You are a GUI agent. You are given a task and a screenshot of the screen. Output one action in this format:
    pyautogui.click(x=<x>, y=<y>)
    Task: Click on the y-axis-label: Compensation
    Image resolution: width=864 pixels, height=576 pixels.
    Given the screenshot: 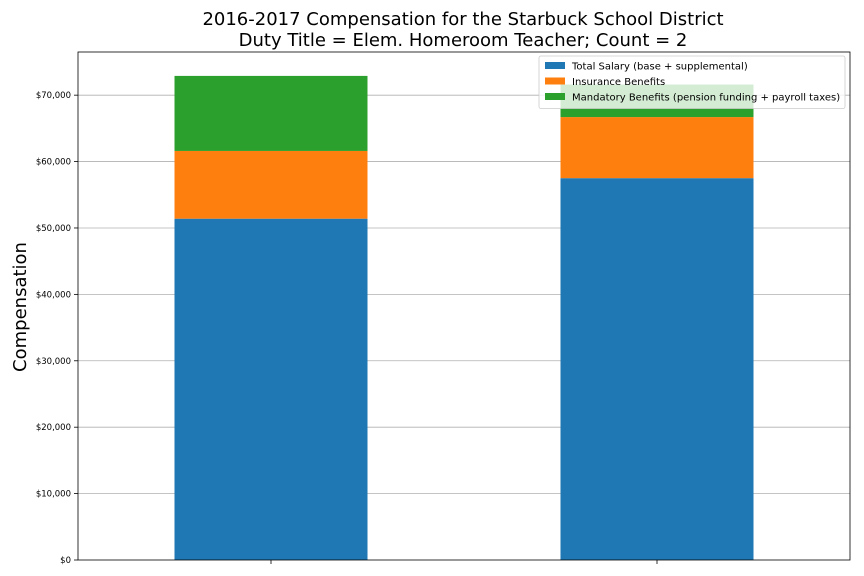 What is the action you would take?
    pyautogui.click(x=20, y=307)
    